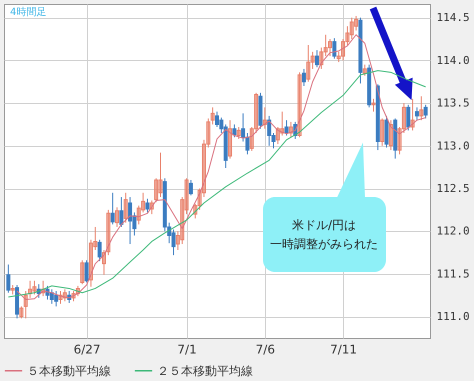 Image resolution: width=474 pixels, height=383 pixels. What do you see at coordinates (344, 349) in the screenshot?
I see `x-tick-label: 7/11` at bounding box center [344, 349].